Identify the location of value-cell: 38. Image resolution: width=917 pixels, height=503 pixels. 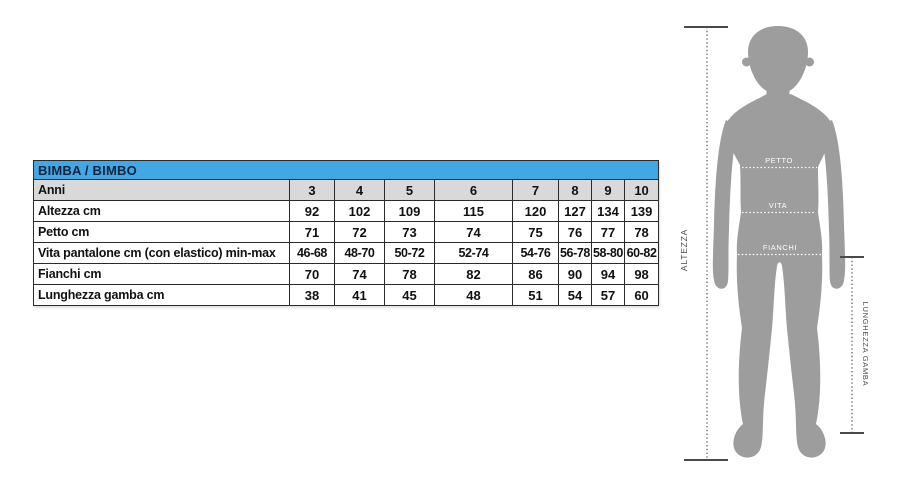
(312, 295).